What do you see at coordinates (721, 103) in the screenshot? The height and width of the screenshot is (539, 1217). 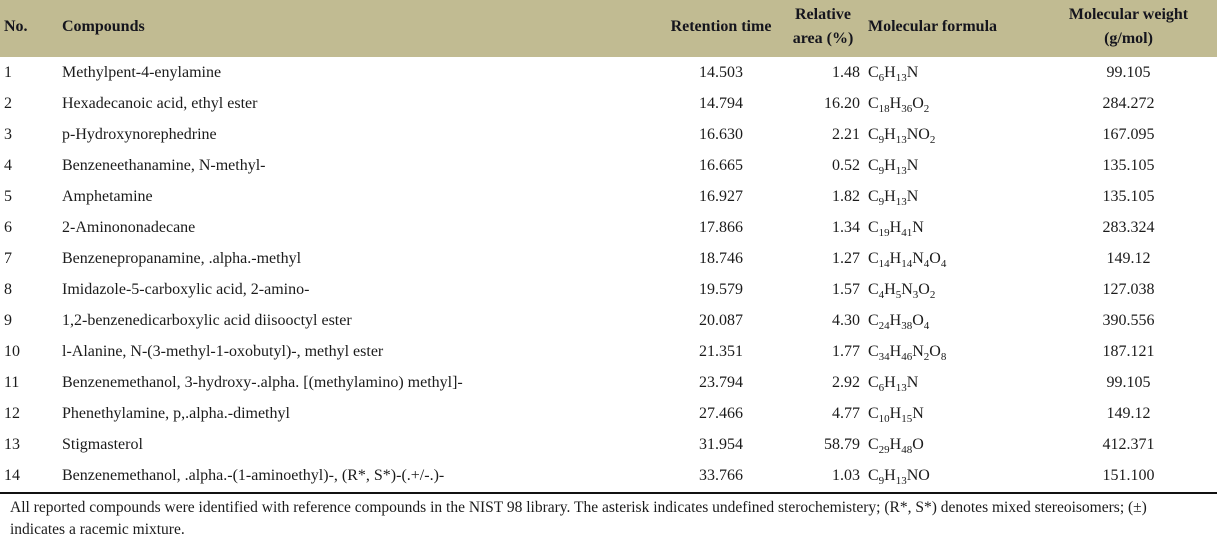 I see `cell-retention-time: 14.794` at bounding box center [721, 103].